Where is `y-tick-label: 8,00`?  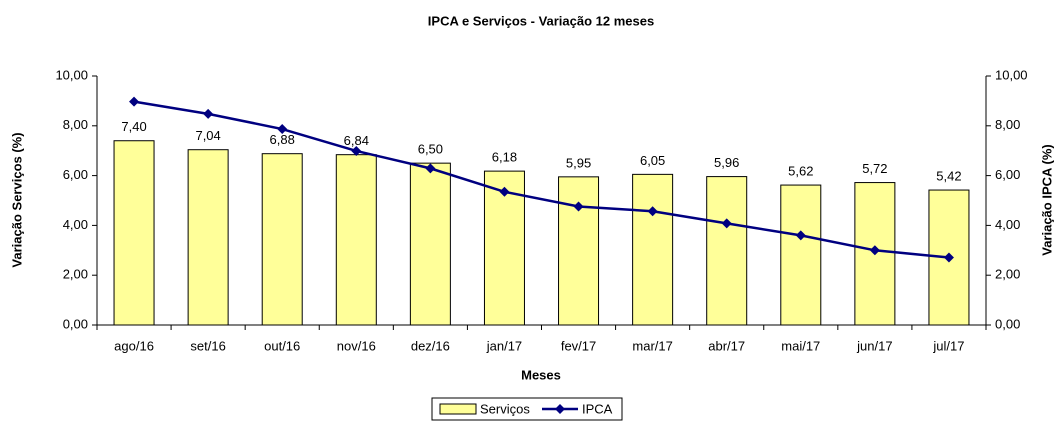
y-tick-label: 8,00 is located at coordinates (75, 124).